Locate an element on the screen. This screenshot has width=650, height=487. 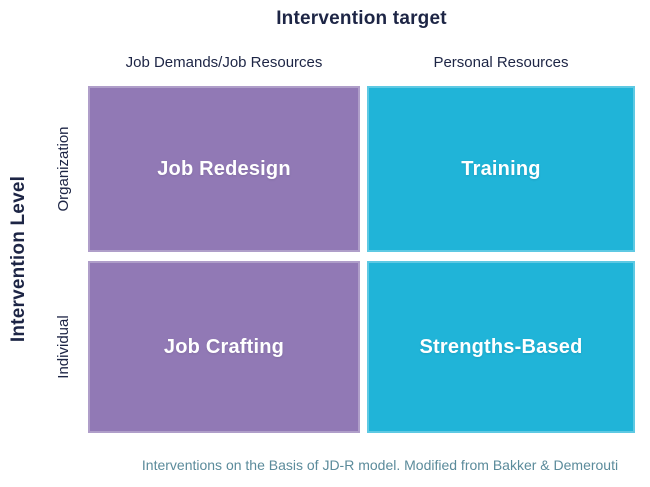
quadrant-job-redesign: Job Redesign is located at coordinates (224, 169).